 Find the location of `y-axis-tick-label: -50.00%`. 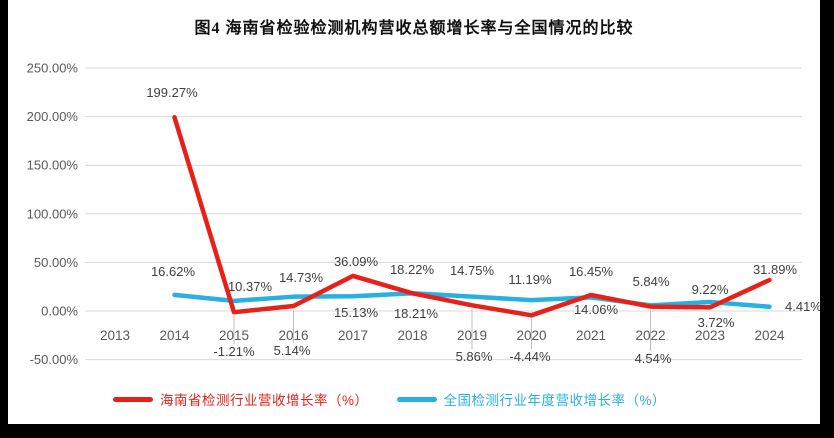

y-axis-tick-label: -50.00% is located at coordinates (54, 359).